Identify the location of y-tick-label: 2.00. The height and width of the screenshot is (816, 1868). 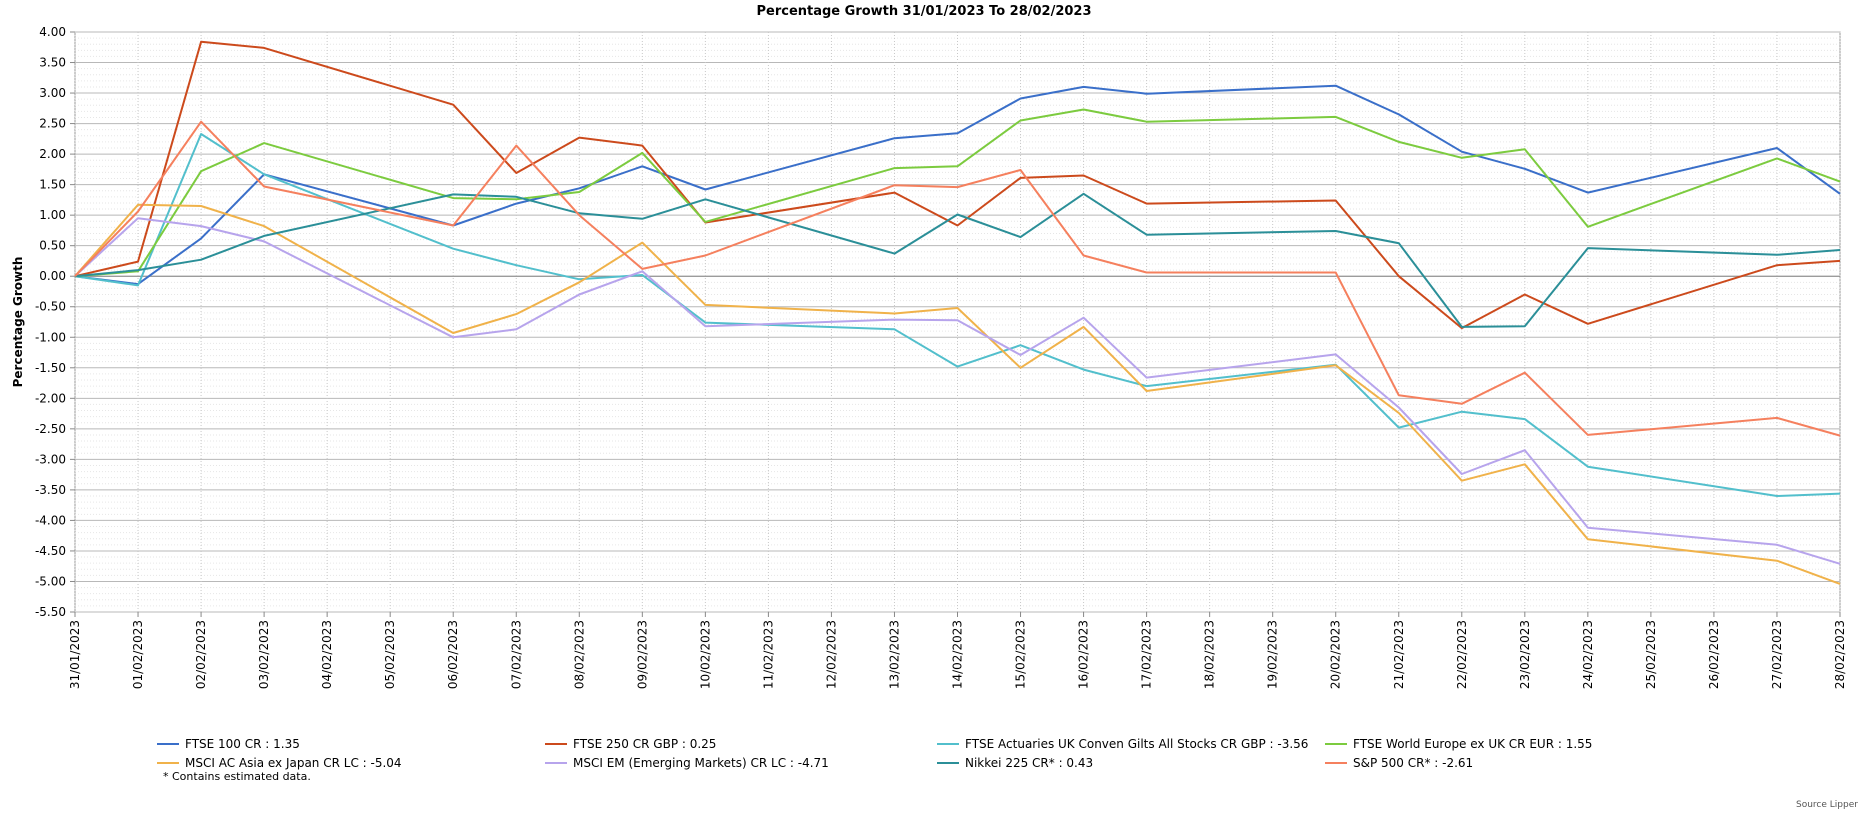
(52, 154).